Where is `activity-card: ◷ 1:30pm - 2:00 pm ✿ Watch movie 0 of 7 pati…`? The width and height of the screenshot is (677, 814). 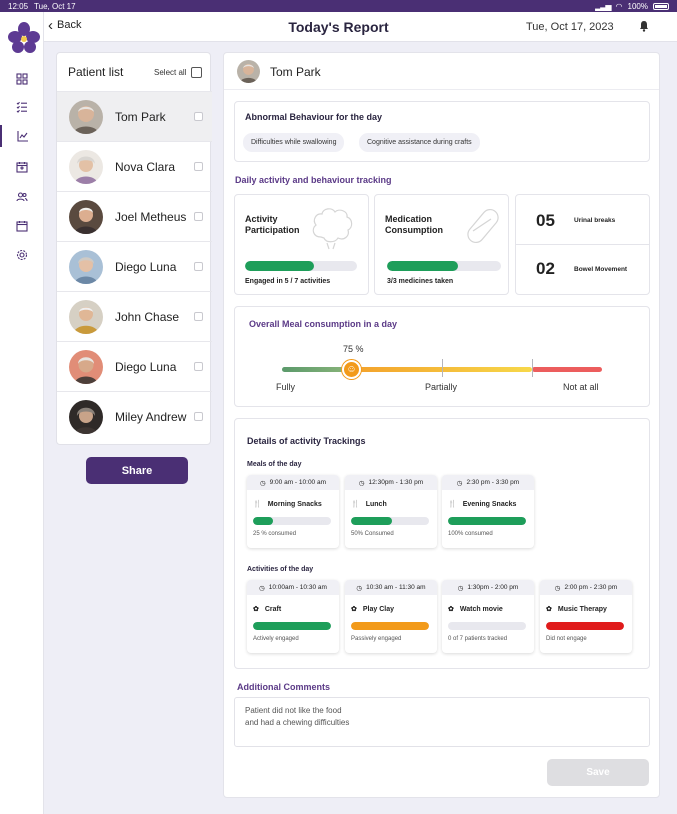 activity-card: ◷ 1:30pm - 2:00 pm ✿ Watch movie 0 of 7 pati… is located at coordinates (488, 616).